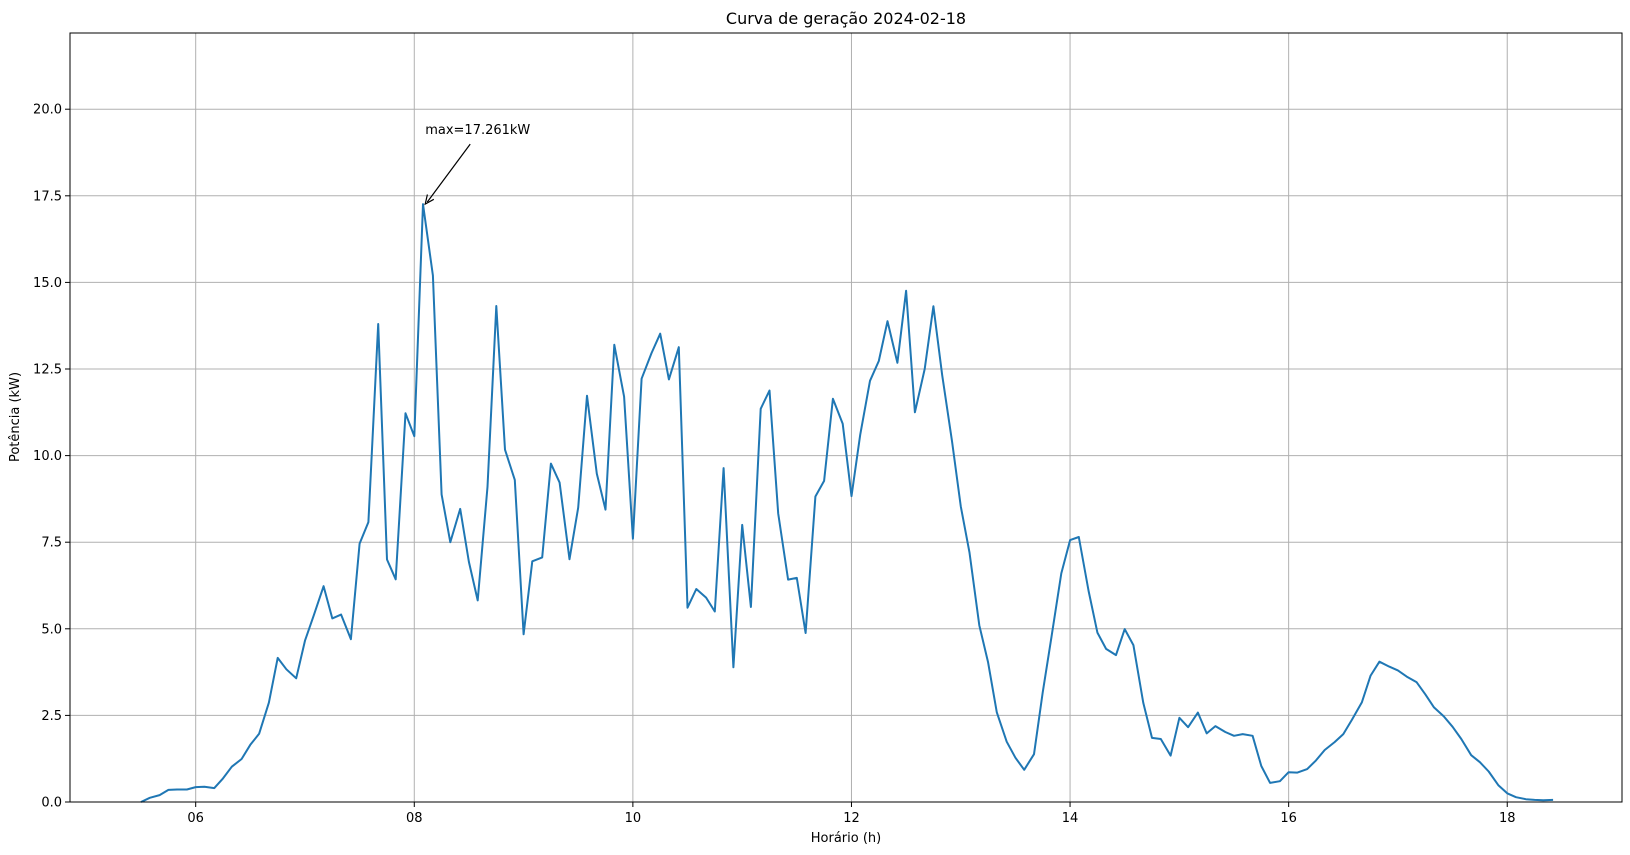 Image resolution: width=1630 pixels, height=855 pixels. I want to click on annotation-arrowhead, so click(429, 200).